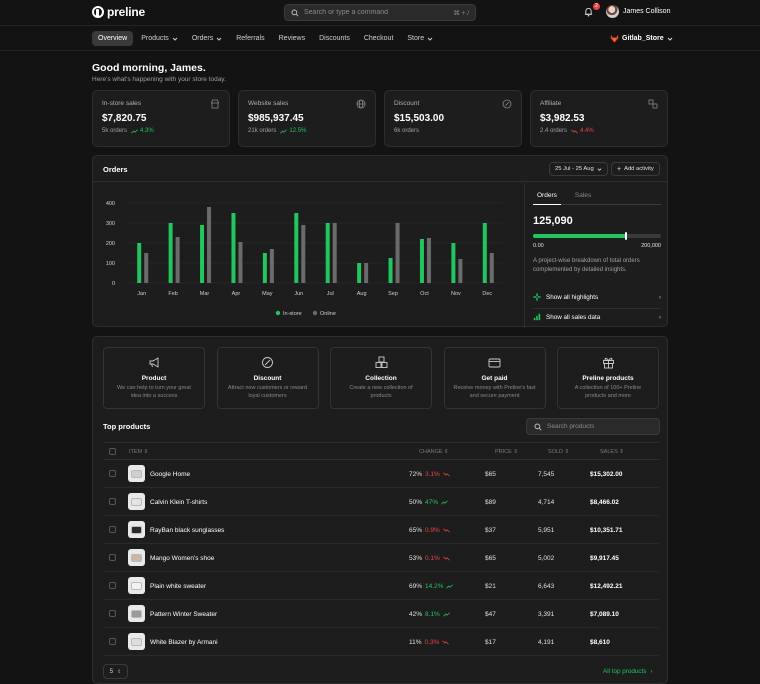  What do you see at coordinates (268, 103) in the screenshot?
I see `stat-label: Website sales` at bounding box center [268, 103].